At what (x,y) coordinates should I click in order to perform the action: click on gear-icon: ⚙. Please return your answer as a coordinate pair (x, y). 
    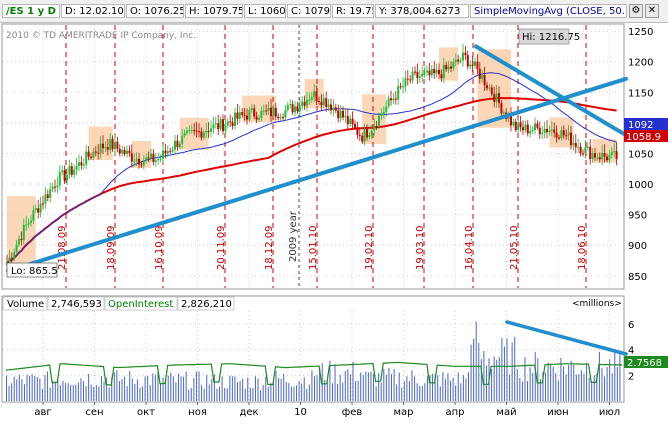
    Looking at the image, I should click on (636, 11).